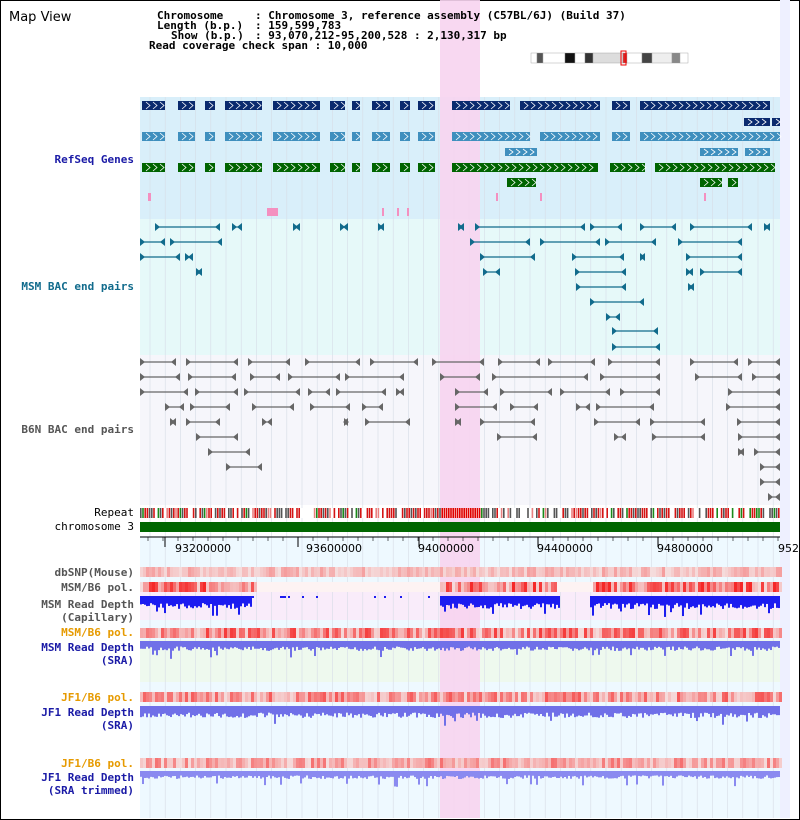 The image size is (800, 820). What do you see at coordinates (705, 105) in the screenshot?
I see `gene-feature` at bounding box center [705, 105].